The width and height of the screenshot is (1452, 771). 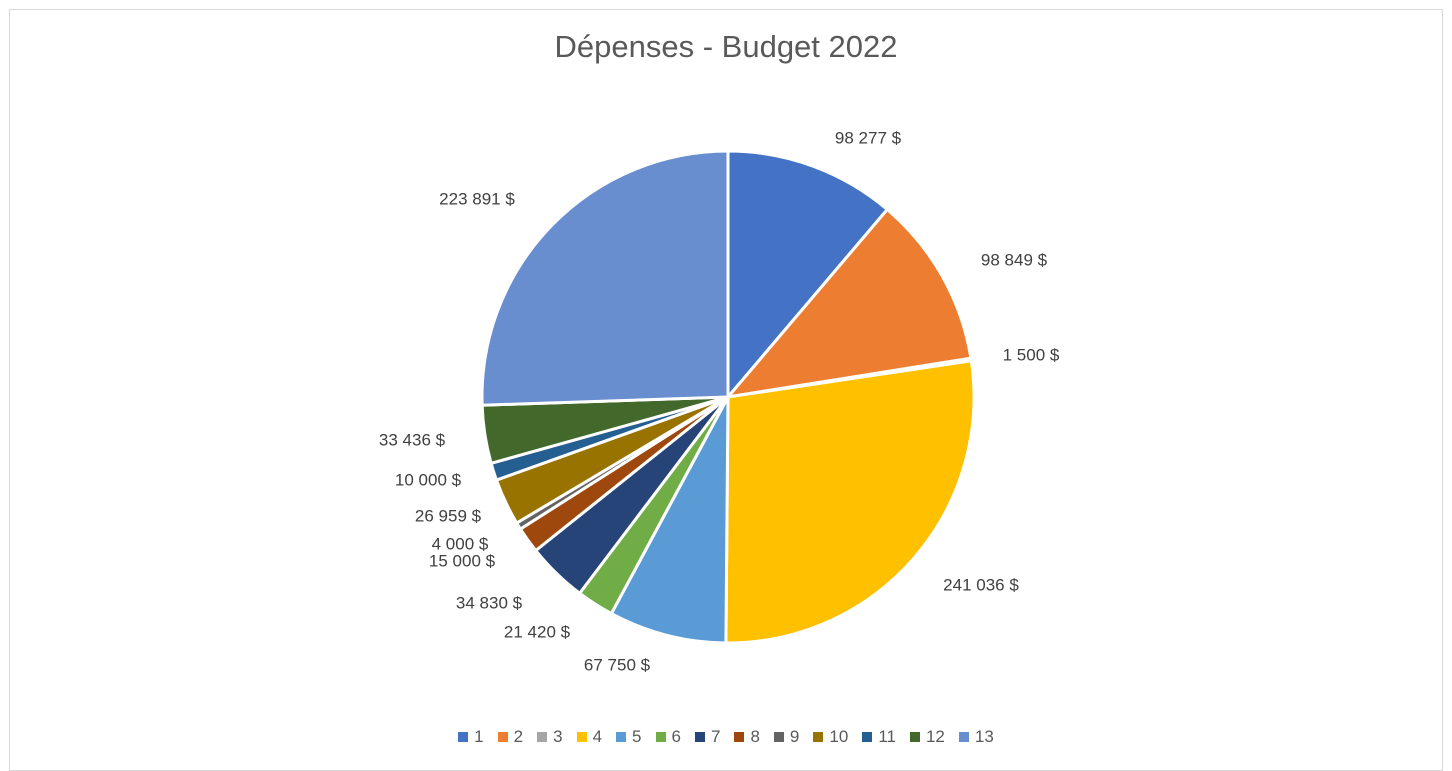 I want to click on legend-item-10: 10, so click(x=830, y=737).